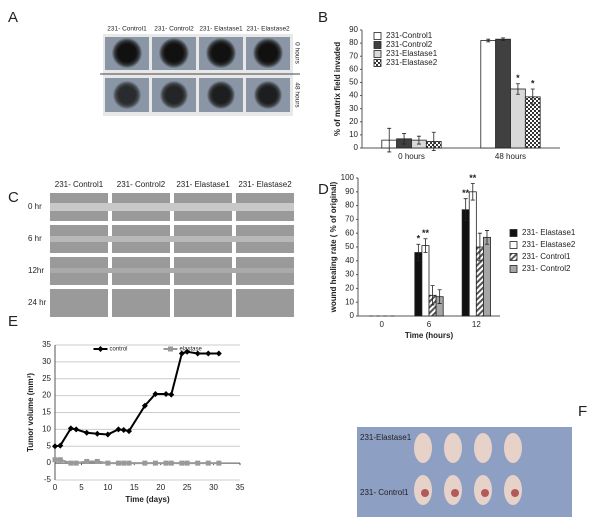 The image size is (600, 519). Describe the element at coordinates (476, 324) in the screenshot. I see `x-tick-label: 12` at that location.